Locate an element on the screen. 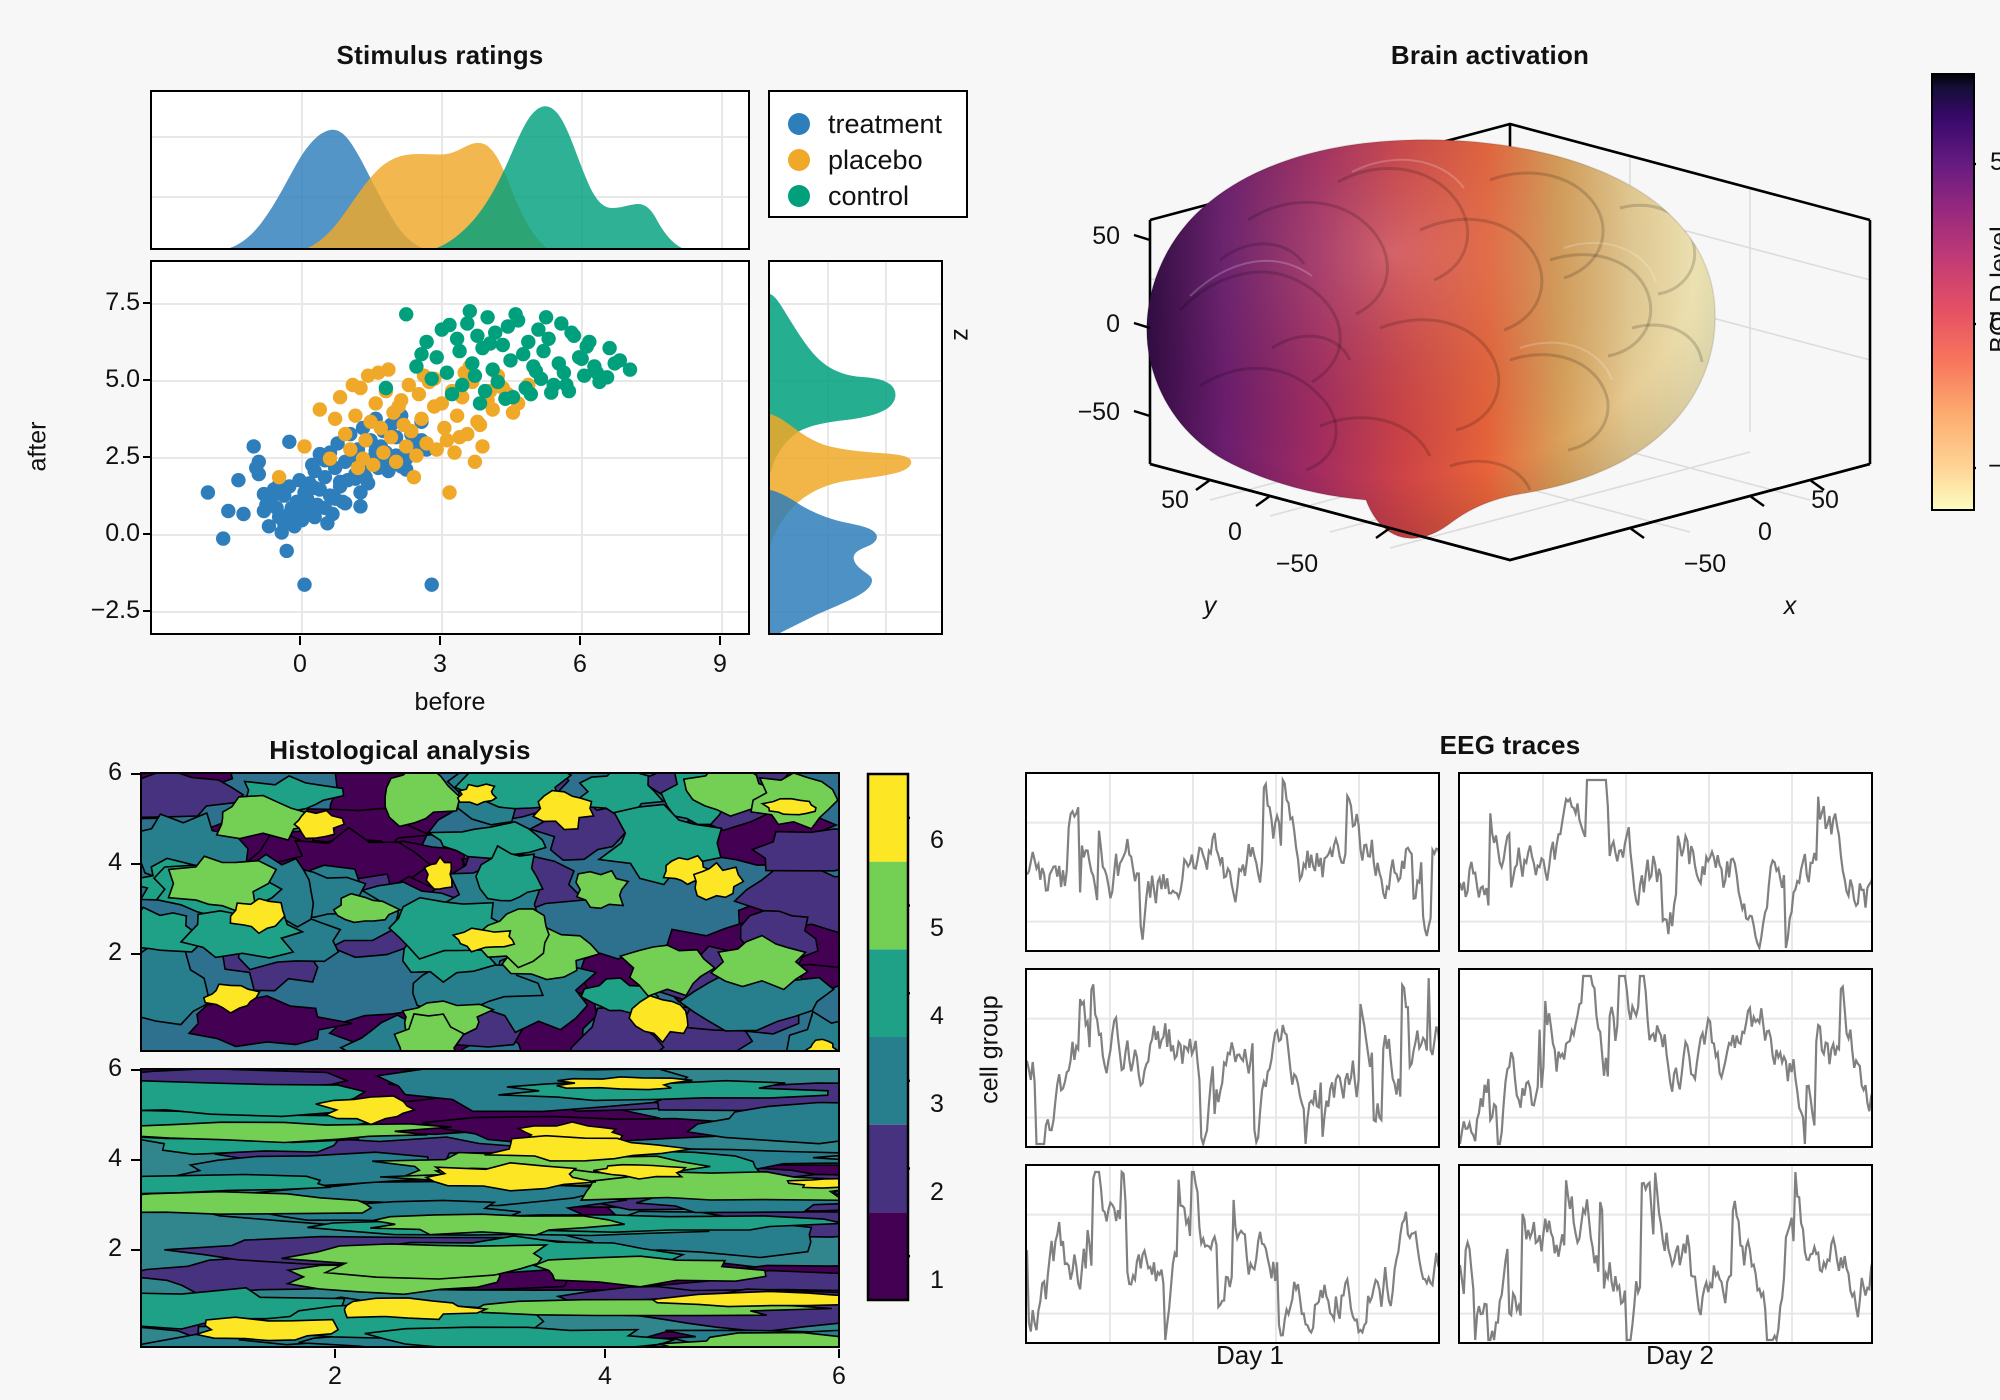 This screenshot has height=1400, width=2000. legend-item-treatment: treatment is located at coordinates (877, 124).